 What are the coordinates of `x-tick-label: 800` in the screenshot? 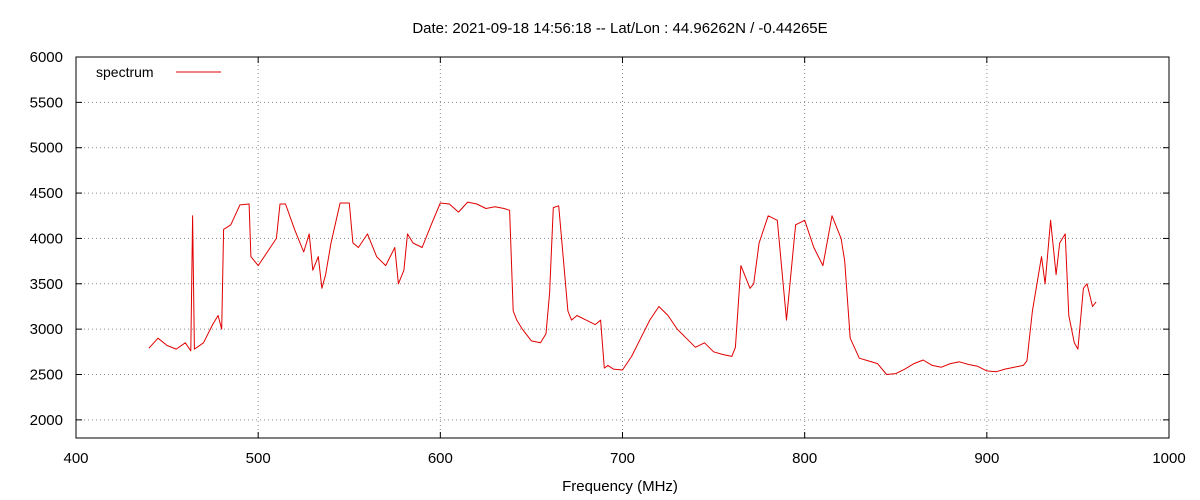 It's located at (804, 458).